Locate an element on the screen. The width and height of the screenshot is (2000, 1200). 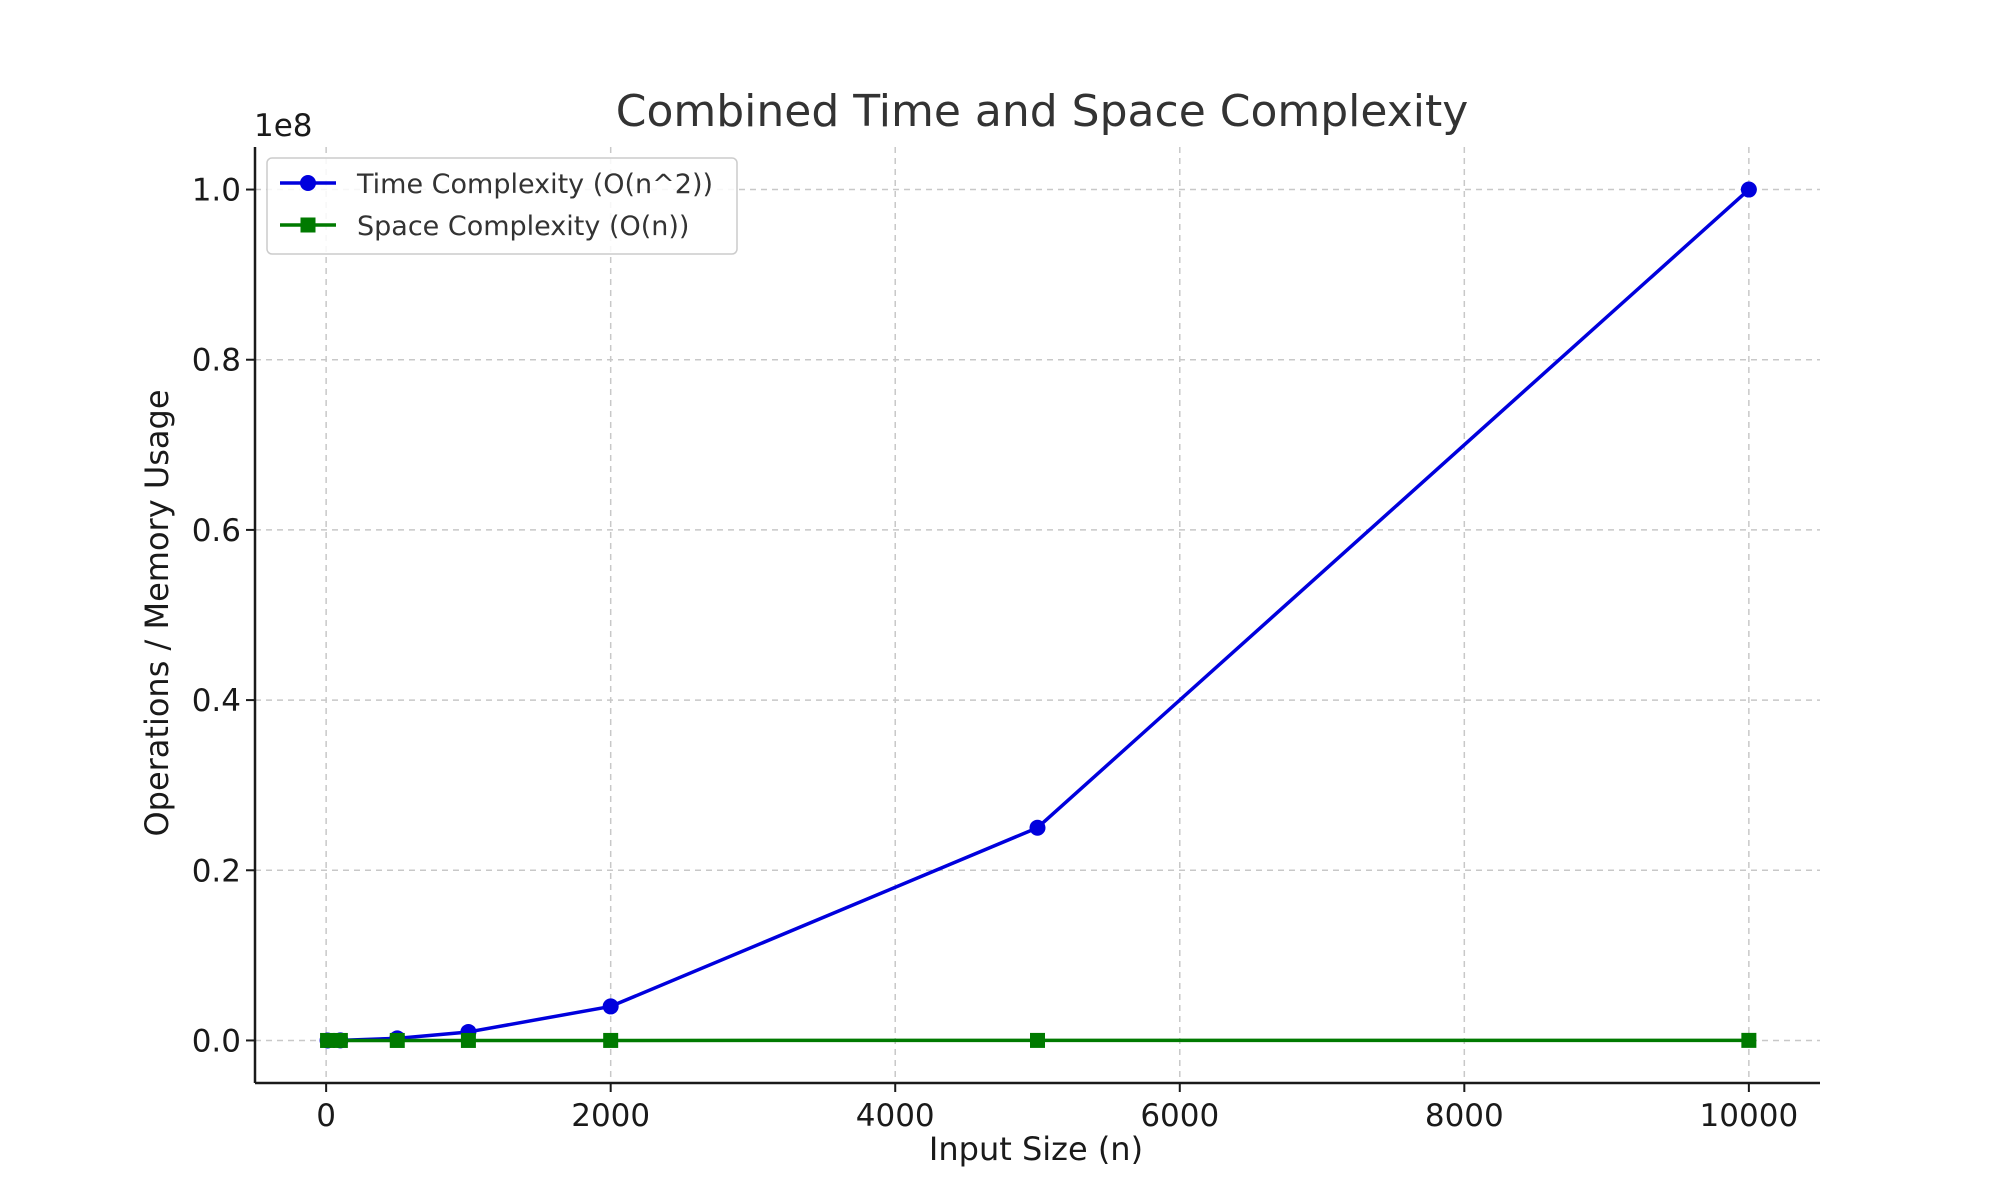
legend-item-2: Space Complexity (O(n)) is located at coordinates (484, 226).